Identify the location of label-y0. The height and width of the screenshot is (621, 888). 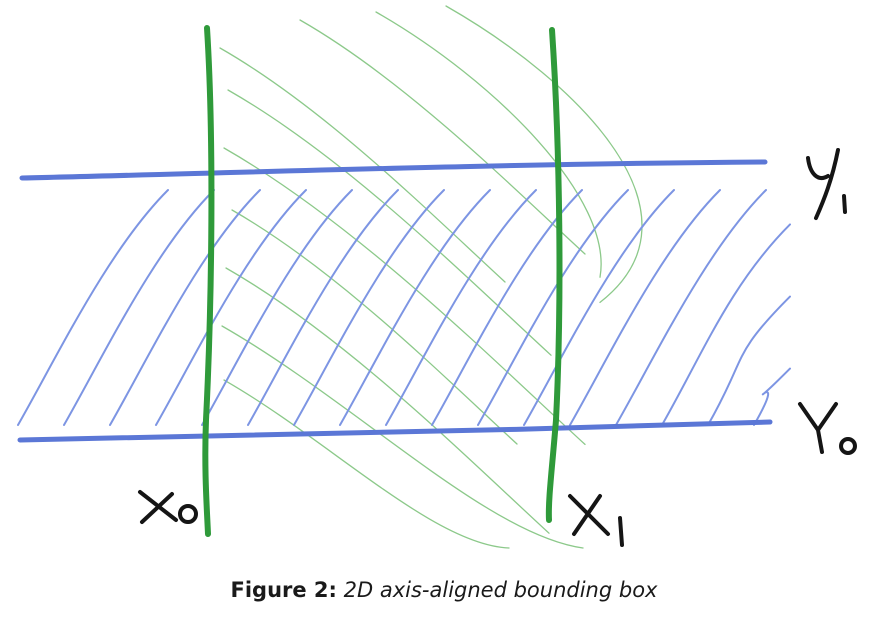
(827, 428).